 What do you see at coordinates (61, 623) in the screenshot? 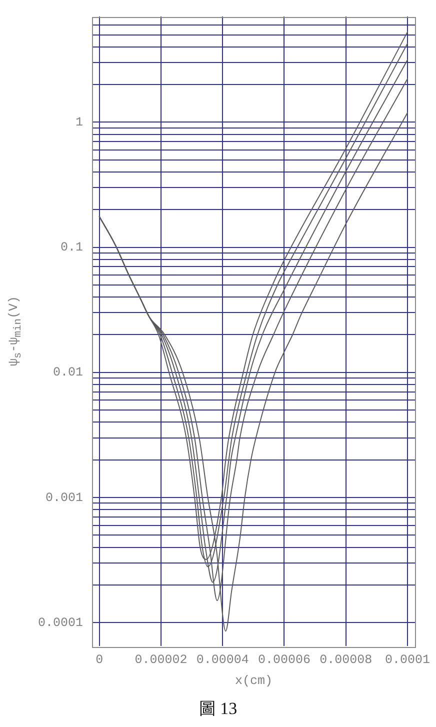
I see `y-tick-label: 0.0001` at bounding box center [61, 623].